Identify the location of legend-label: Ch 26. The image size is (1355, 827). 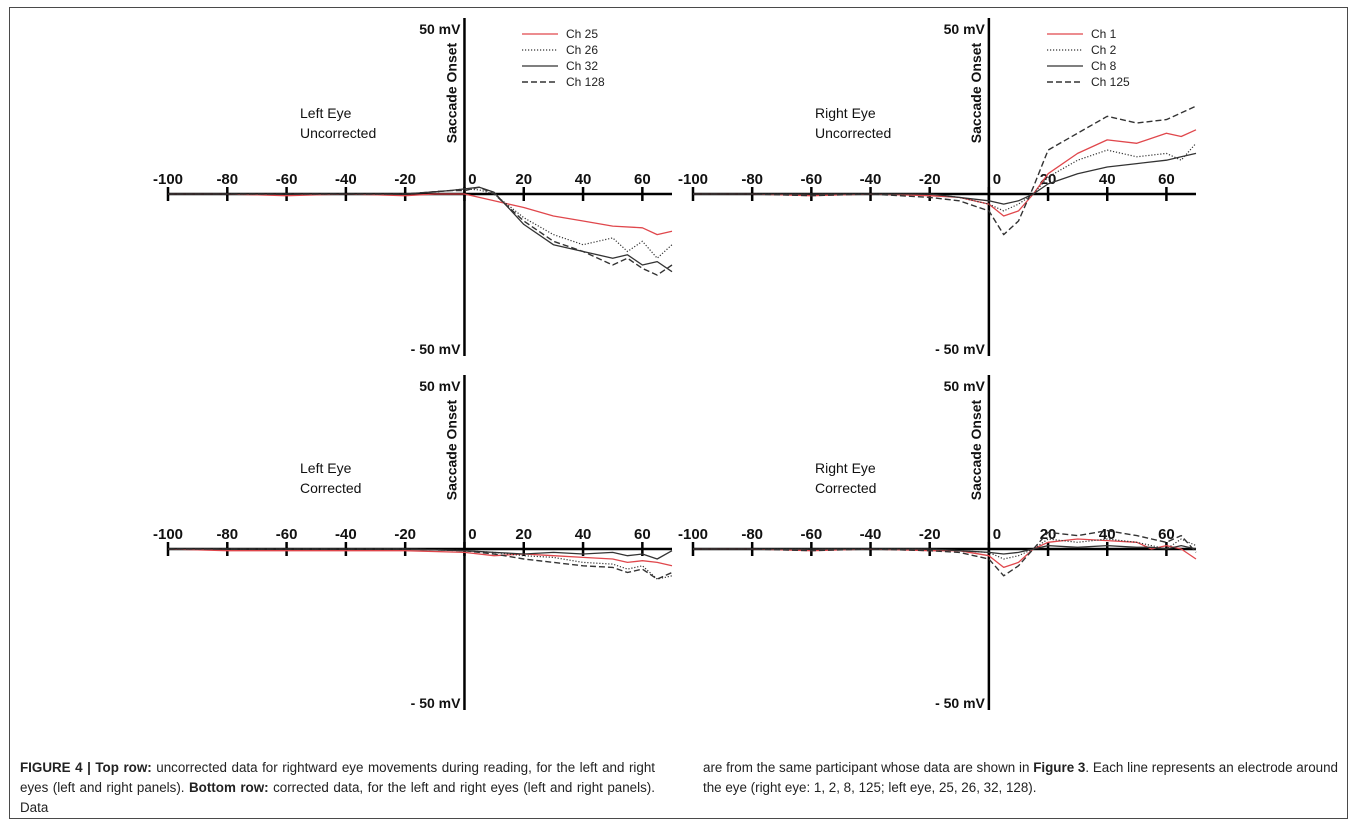
(582, 50).